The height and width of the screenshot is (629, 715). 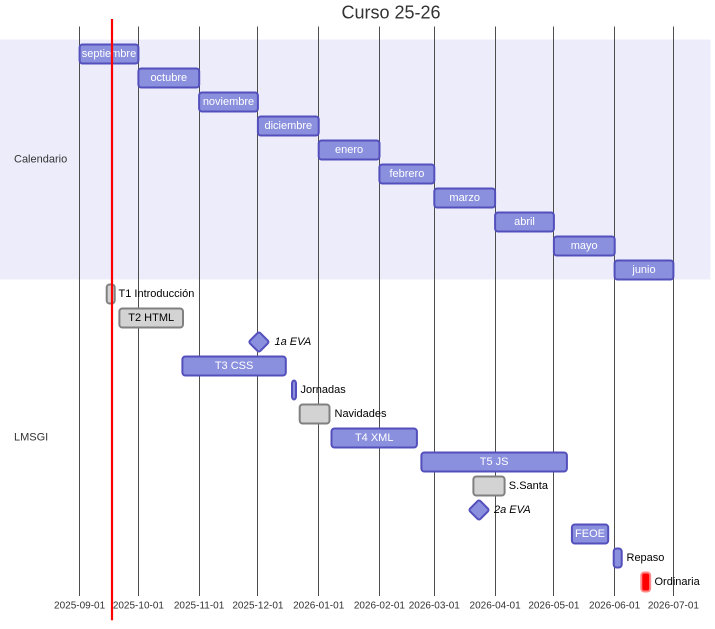 What do you see at coordinates (234, 366) in the screenshot?
I see `svg-text: T3 CSS` at bounding box center [234, 366].